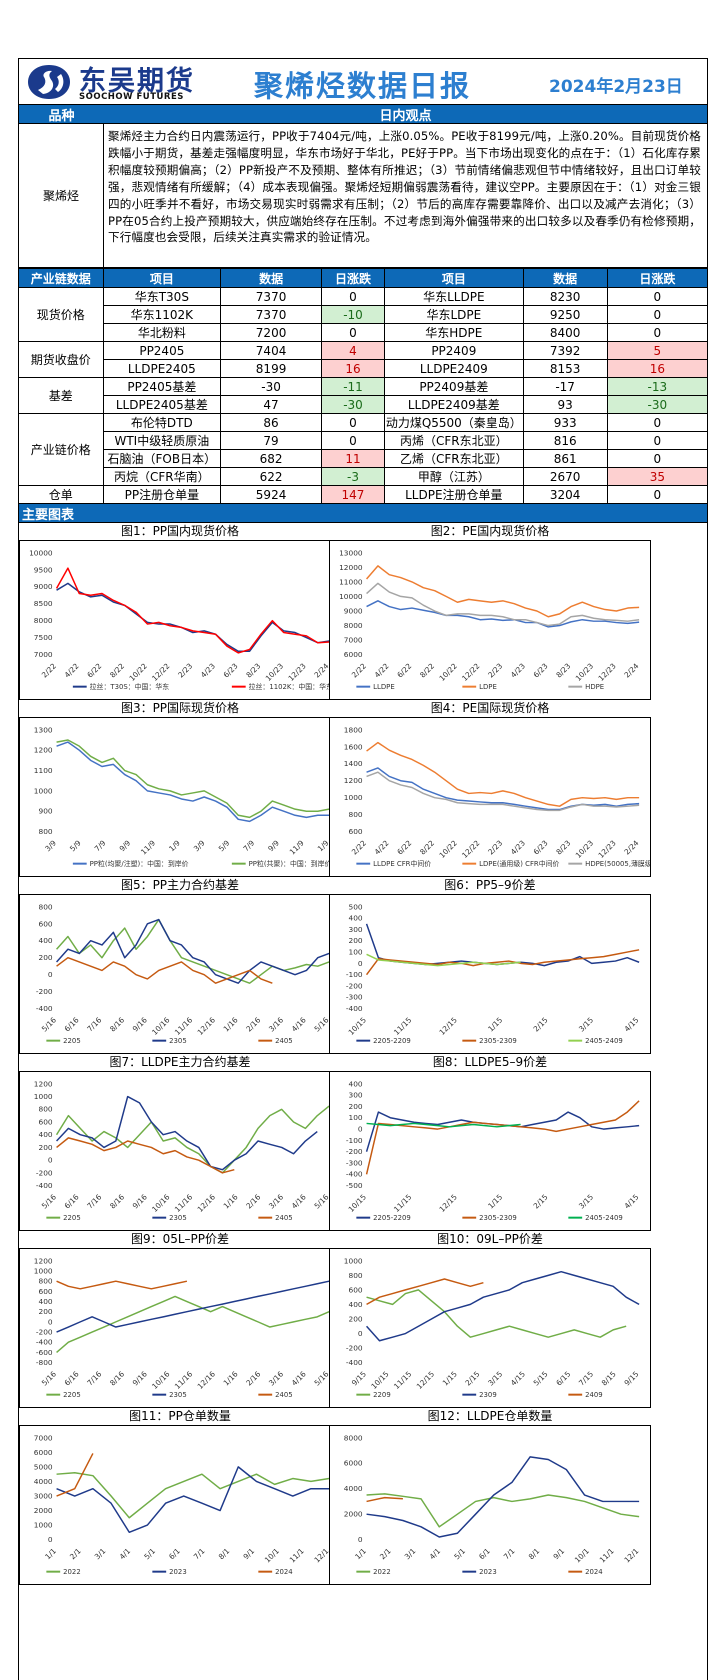 The height and width of the screenshot is (1680, 725). What do you see at coordinates (353, 610) in the screenshot?
I see `y-tick-label: 9000` at bounding box center [353, 610].